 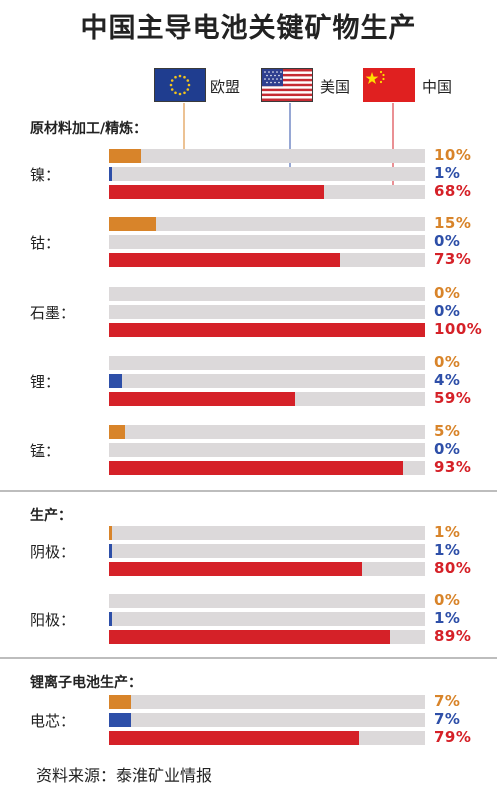 I want to click on data-label-cn: 79%, so click(x=453, y=737).